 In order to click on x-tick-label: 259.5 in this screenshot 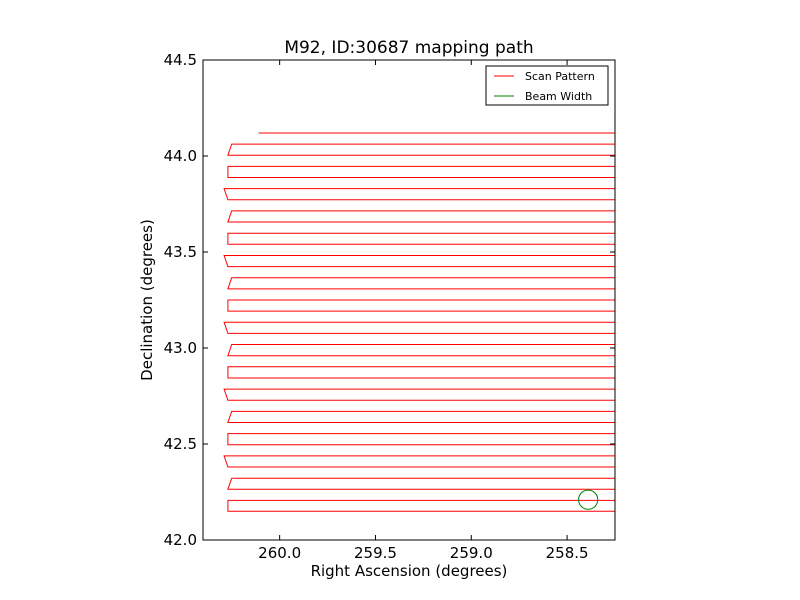, I will do `click(375, 553)`.